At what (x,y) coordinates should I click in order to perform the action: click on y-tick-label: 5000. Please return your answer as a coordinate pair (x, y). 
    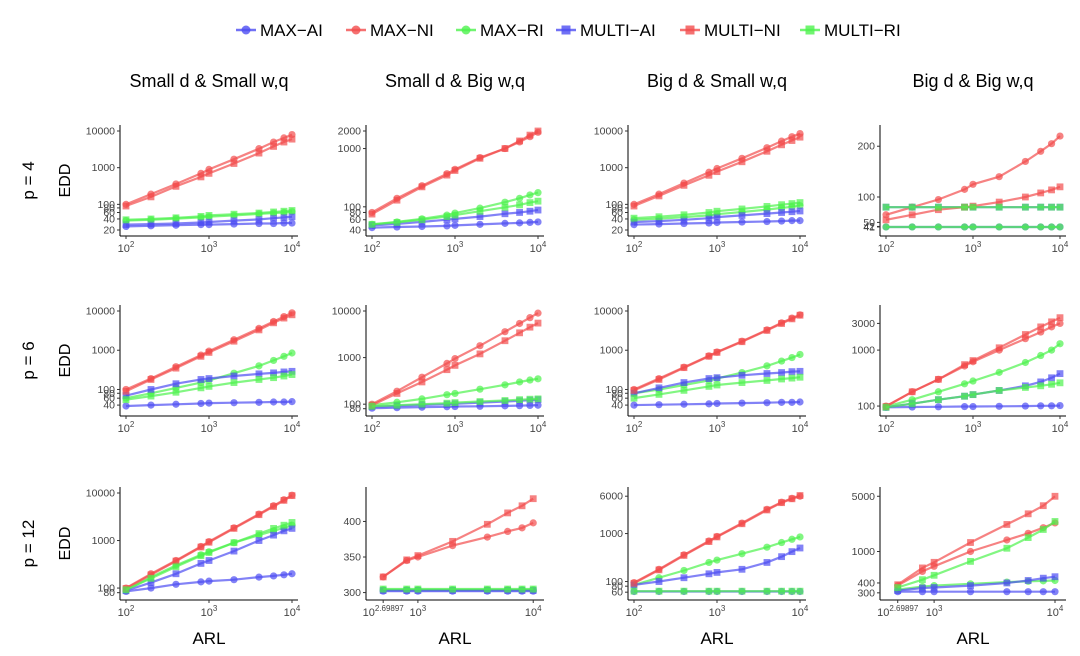
    Looking at the image, I should click on (864, 497).